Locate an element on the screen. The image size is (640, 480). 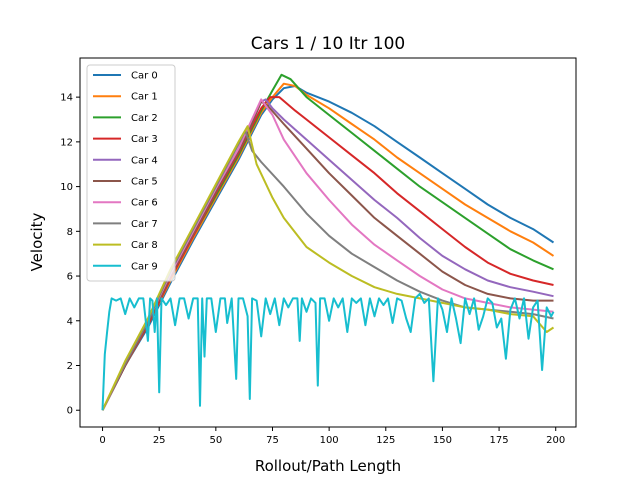
legend-label-car-5: Car 5 is located at coordinates (144, 182).